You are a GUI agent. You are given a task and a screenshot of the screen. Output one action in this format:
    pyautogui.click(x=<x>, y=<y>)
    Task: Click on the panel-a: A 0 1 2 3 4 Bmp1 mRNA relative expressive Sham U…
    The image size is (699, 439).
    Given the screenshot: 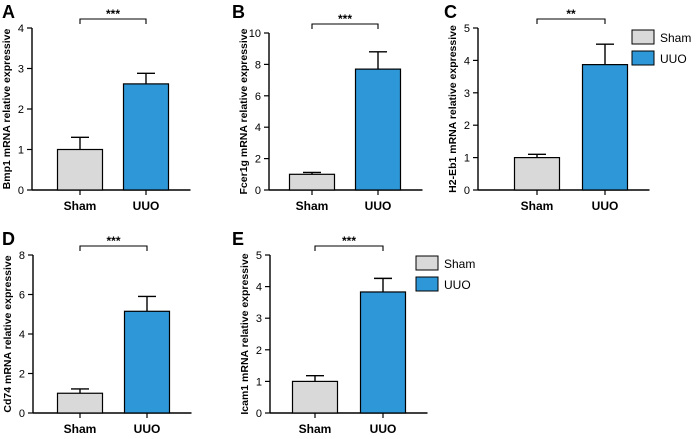 What is the action you would take?
    pyautogui.click(x=96, y=107)
    